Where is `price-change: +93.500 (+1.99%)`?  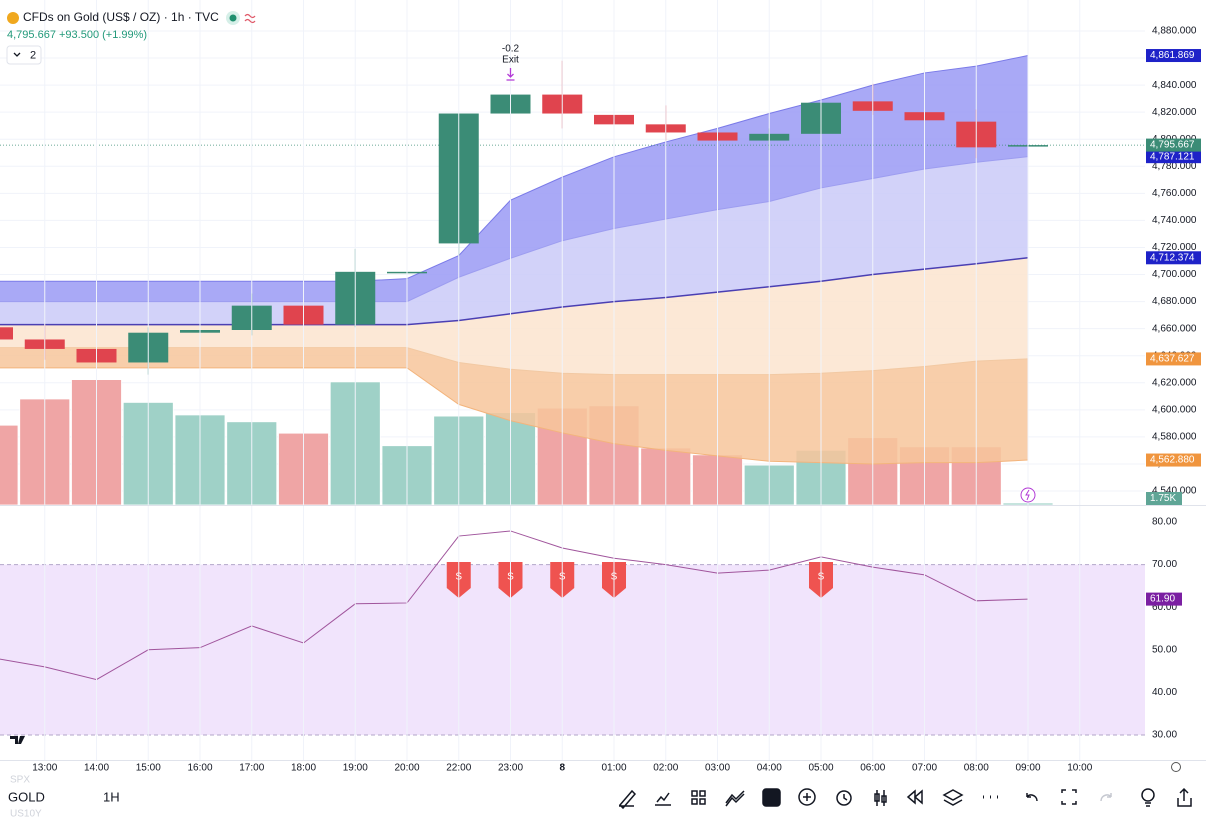 price-change: +93.500 (+1.99%) is located at coordinates (103, 35).